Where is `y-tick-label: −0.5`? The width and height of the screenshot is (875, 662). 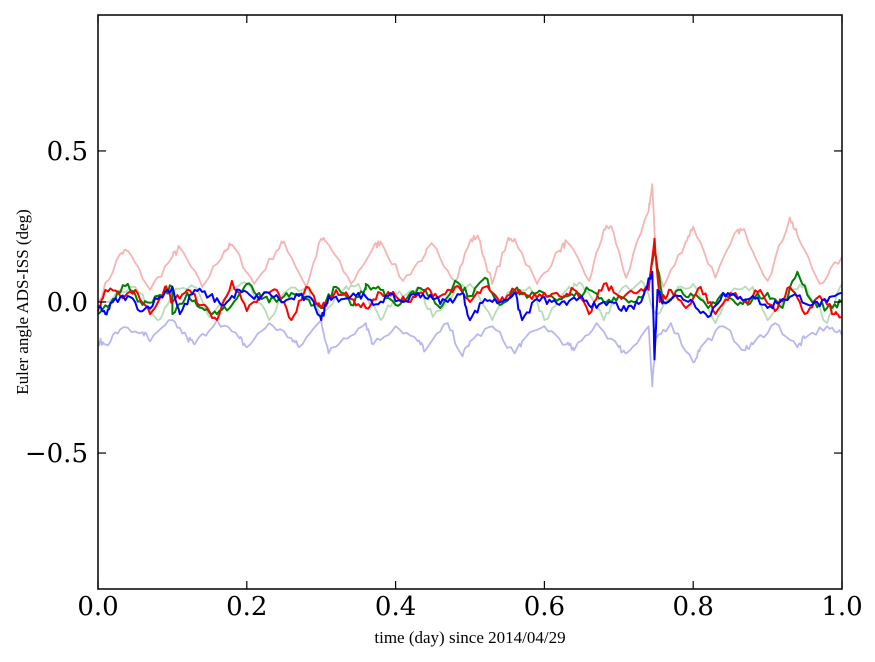 y-tick-label: −0.5 is located at coordinates (56, 454).